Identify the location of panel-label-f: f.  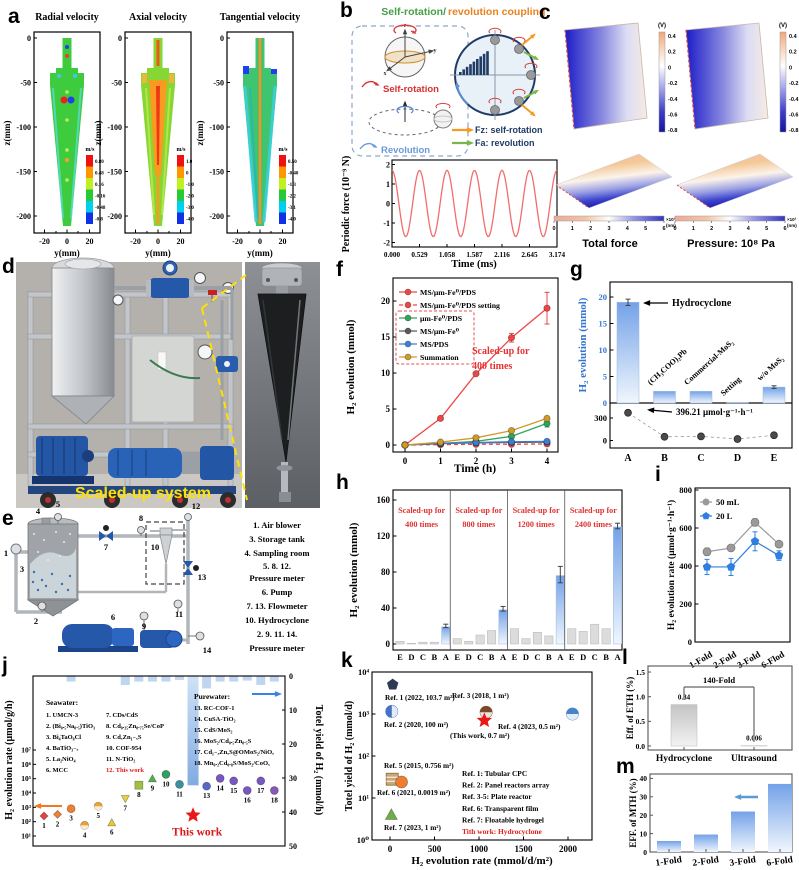
(339, 269).